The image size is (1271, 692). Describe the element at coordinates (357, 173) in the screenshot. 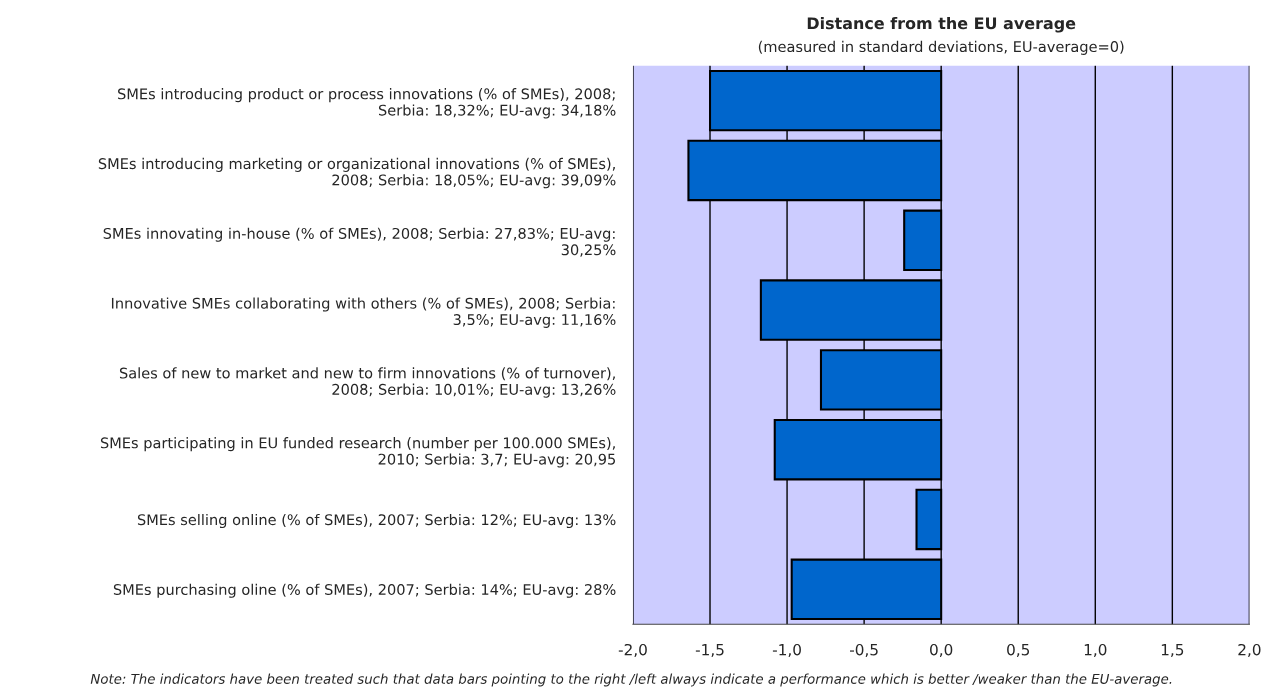

I see `y-tick-label: SMEs introducing marketing or organizational innovations (% of SMEs), 2008; Serbia: 18,05%; EU-avg: 39,09%` at that location.